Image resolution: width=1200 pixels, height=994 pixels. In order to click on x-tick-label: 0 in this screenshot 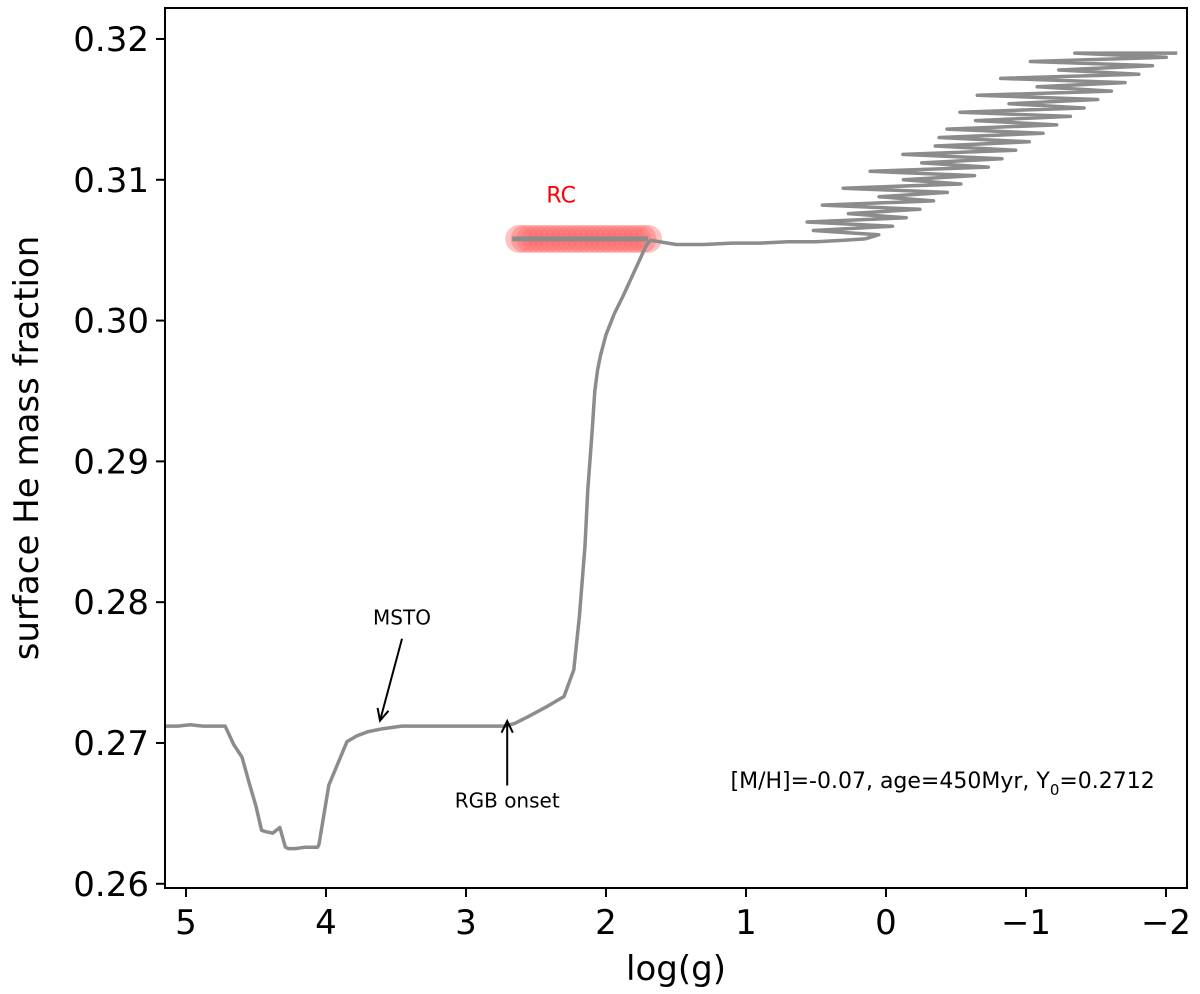, I will do `click(886, 923)`.